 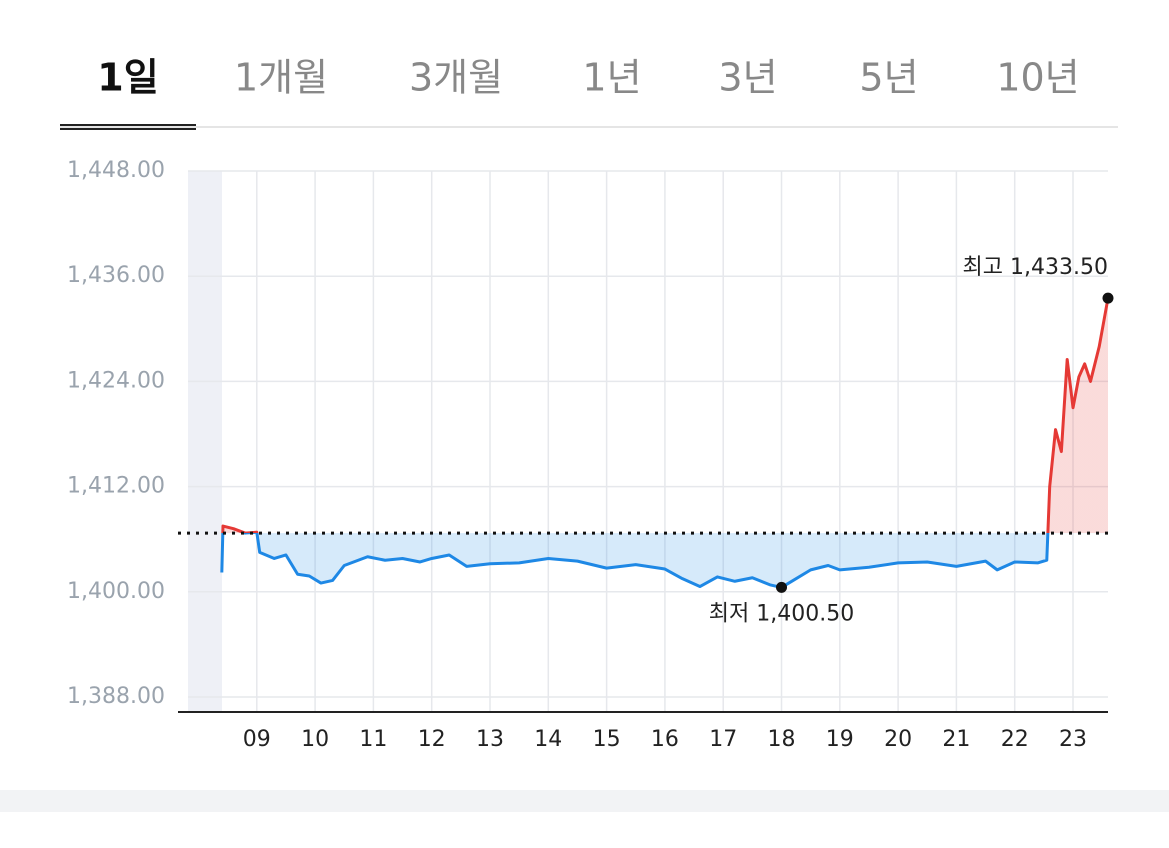 I want to click on x-tick-label: 15, so click(x=607, y=739).